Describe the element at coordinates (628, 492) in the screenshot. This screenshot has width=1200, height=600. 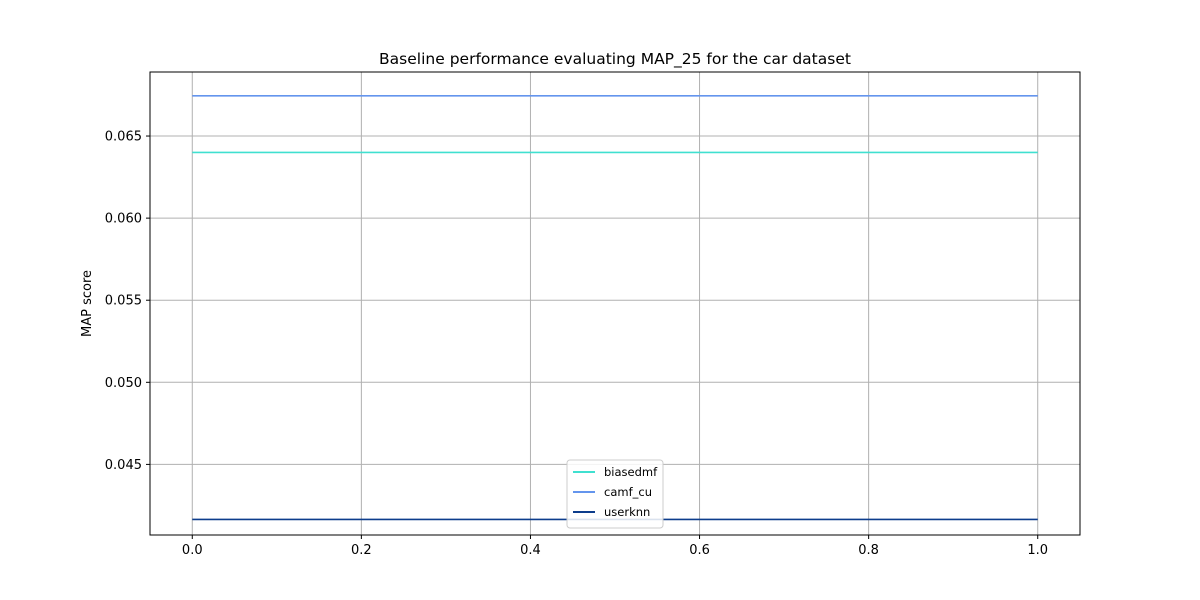
I see `legend-label-camf_cu: camf_cu` at that location.